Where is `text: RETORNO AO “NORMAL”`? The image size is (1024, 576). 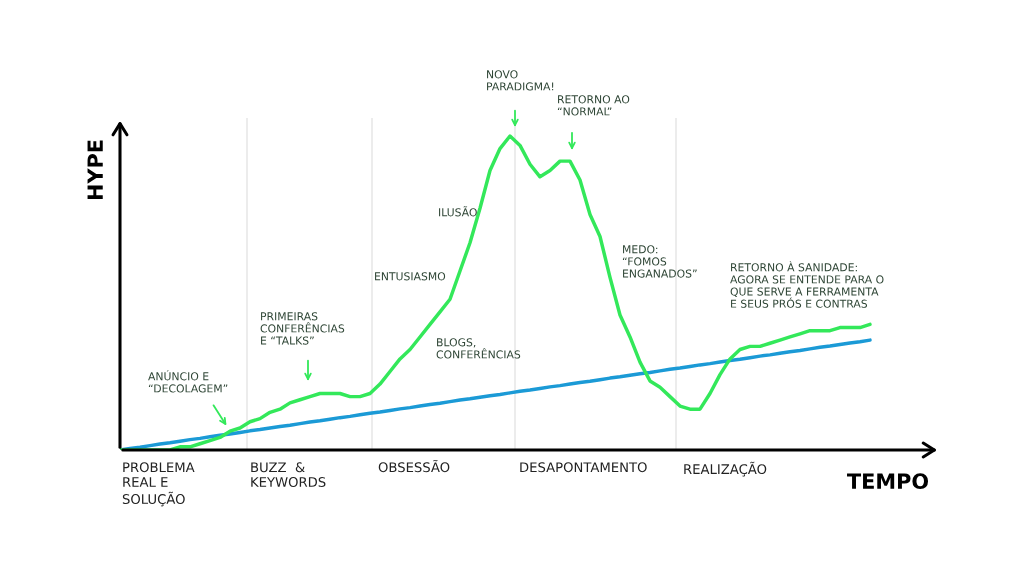
text: RETORNO AO “NORMAL” is located at coordinates (593, 105).